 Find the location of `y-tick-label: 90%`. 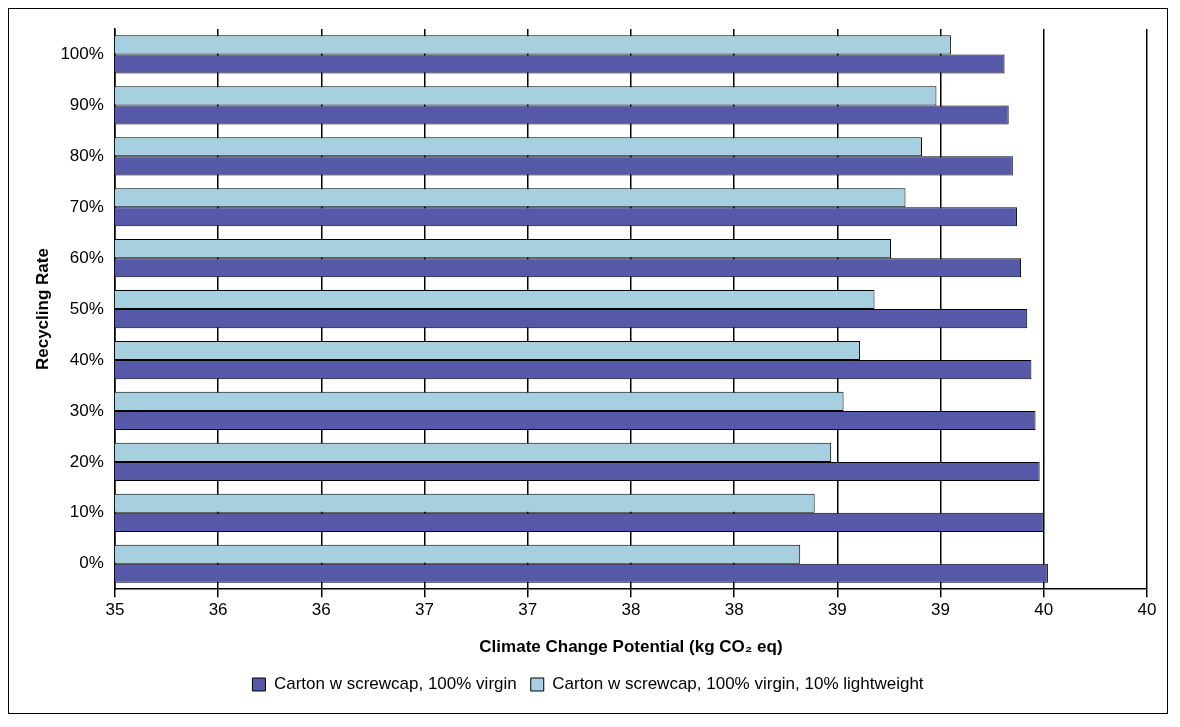

y-tick-label: 90% is located at coordinates (86, 105).